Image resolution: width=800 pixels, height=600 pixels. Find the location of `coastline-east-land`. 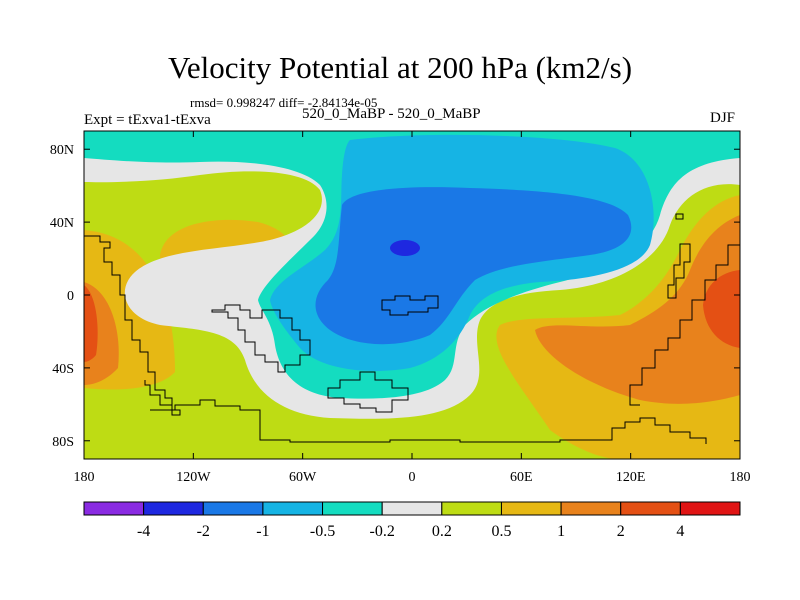

coastline-east-land is located at coordinates (684, 325).